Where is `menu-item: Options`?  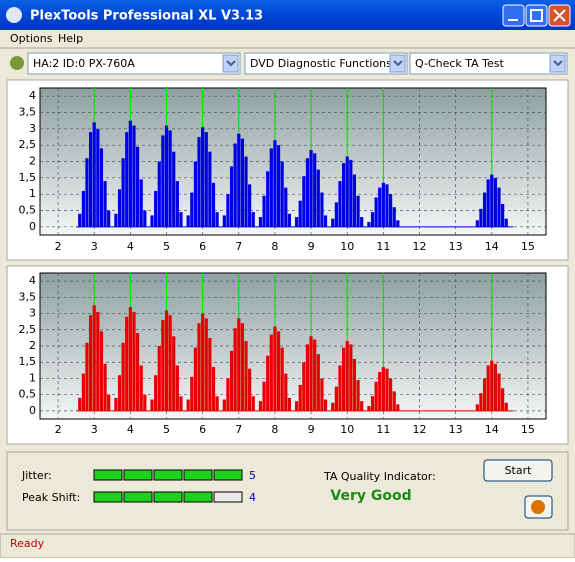 menu-item: Options is located at coordinates (31, 38).